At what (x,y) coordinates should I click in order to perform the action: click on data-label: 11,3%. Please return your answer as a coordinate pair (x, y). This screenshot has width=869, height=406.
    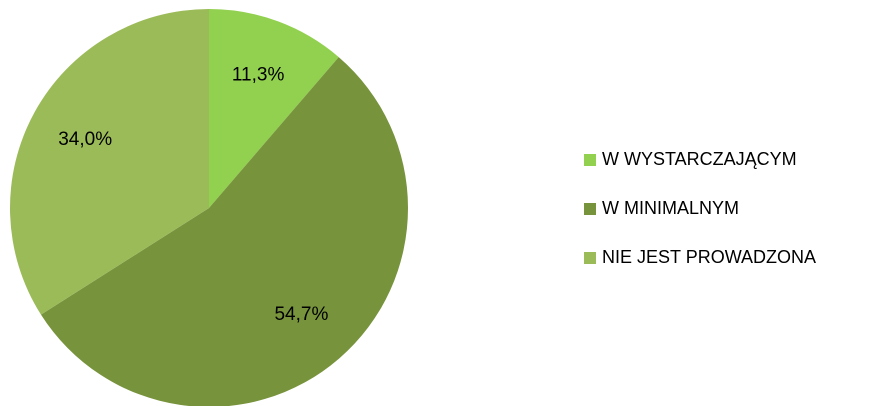
    Looking at the image, I should click on (258, 75).